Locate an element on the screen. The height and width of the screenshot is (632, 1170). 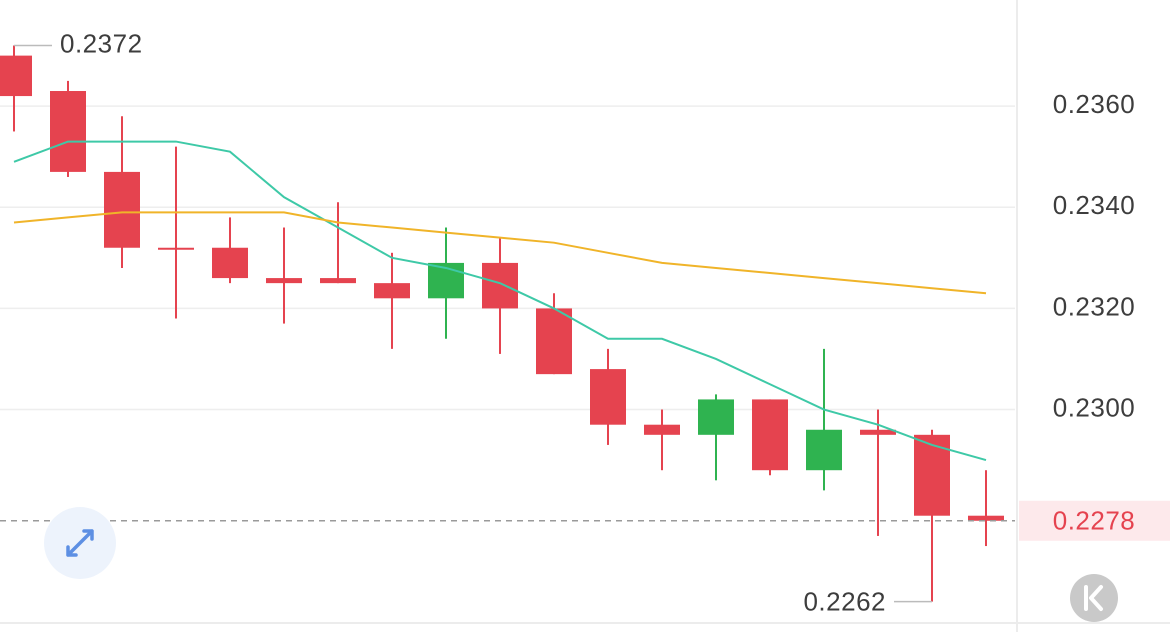
last-price-tag is located at coordinates (1094, 520).